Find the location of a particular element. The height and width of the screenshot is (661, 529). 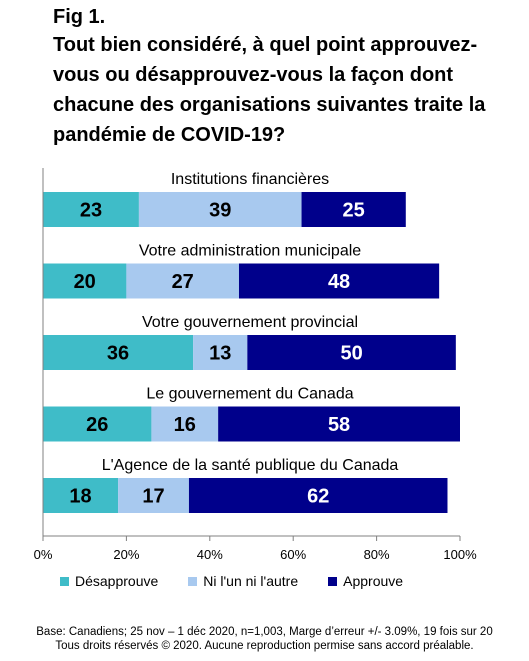

data-label-4-approuve: 58 is located at coordinates (339, 425).